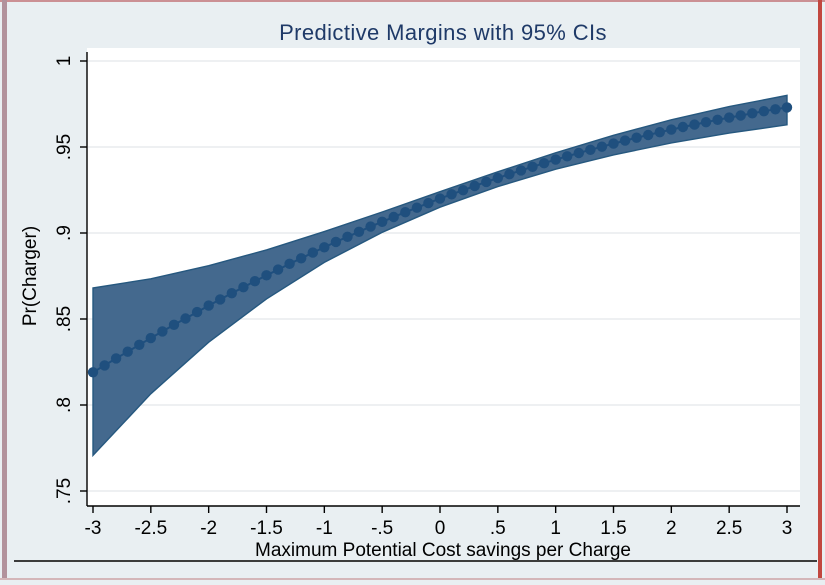  I want to click on y-tick-label: .85, so click(64, 319).